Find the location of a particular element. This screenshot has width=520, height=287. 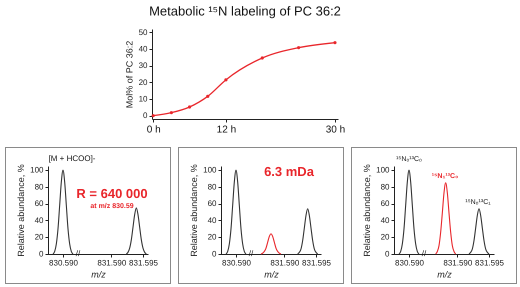

annotation: 6.3 mDa is located at coordinates (289, 171).